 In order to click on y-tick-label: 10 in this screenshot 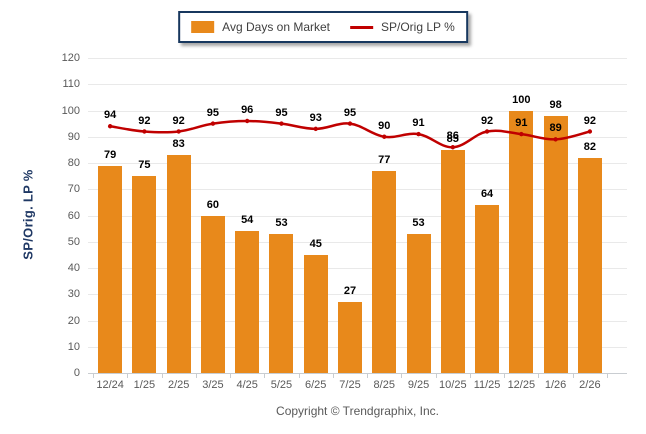, I will do `click(73, 346)`.